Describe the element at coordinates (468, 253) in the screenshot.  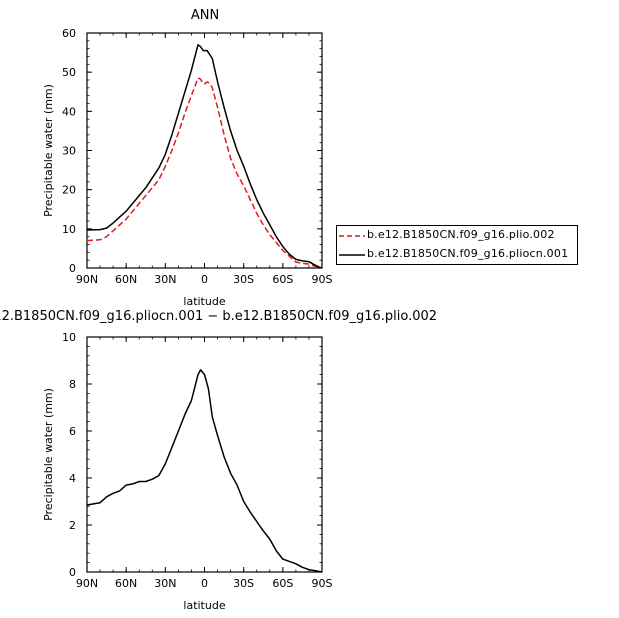
I see `legend-label: b.e12.B1850CN.f09_g16.pliocn.001` at that location.